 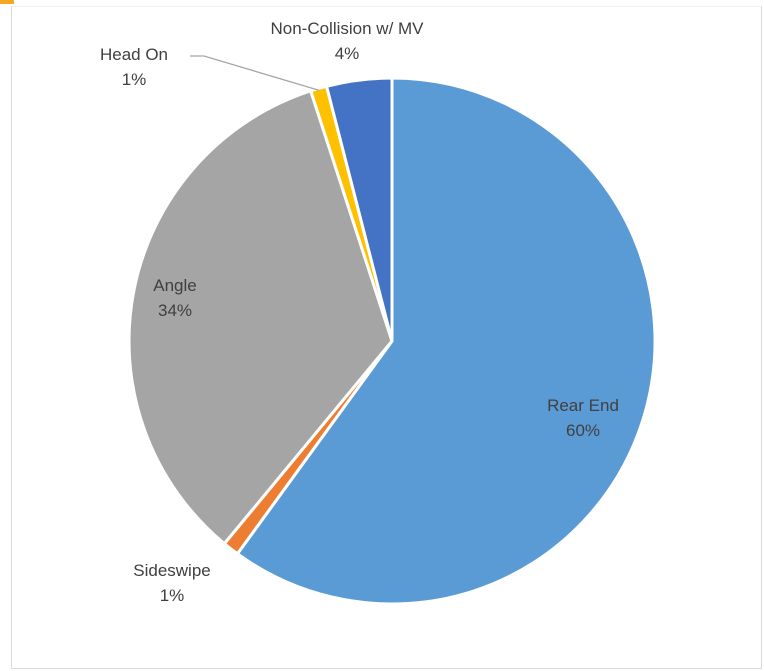 I want to click on slice-percent-rear-end: 60%, so click(x=583, y=430).